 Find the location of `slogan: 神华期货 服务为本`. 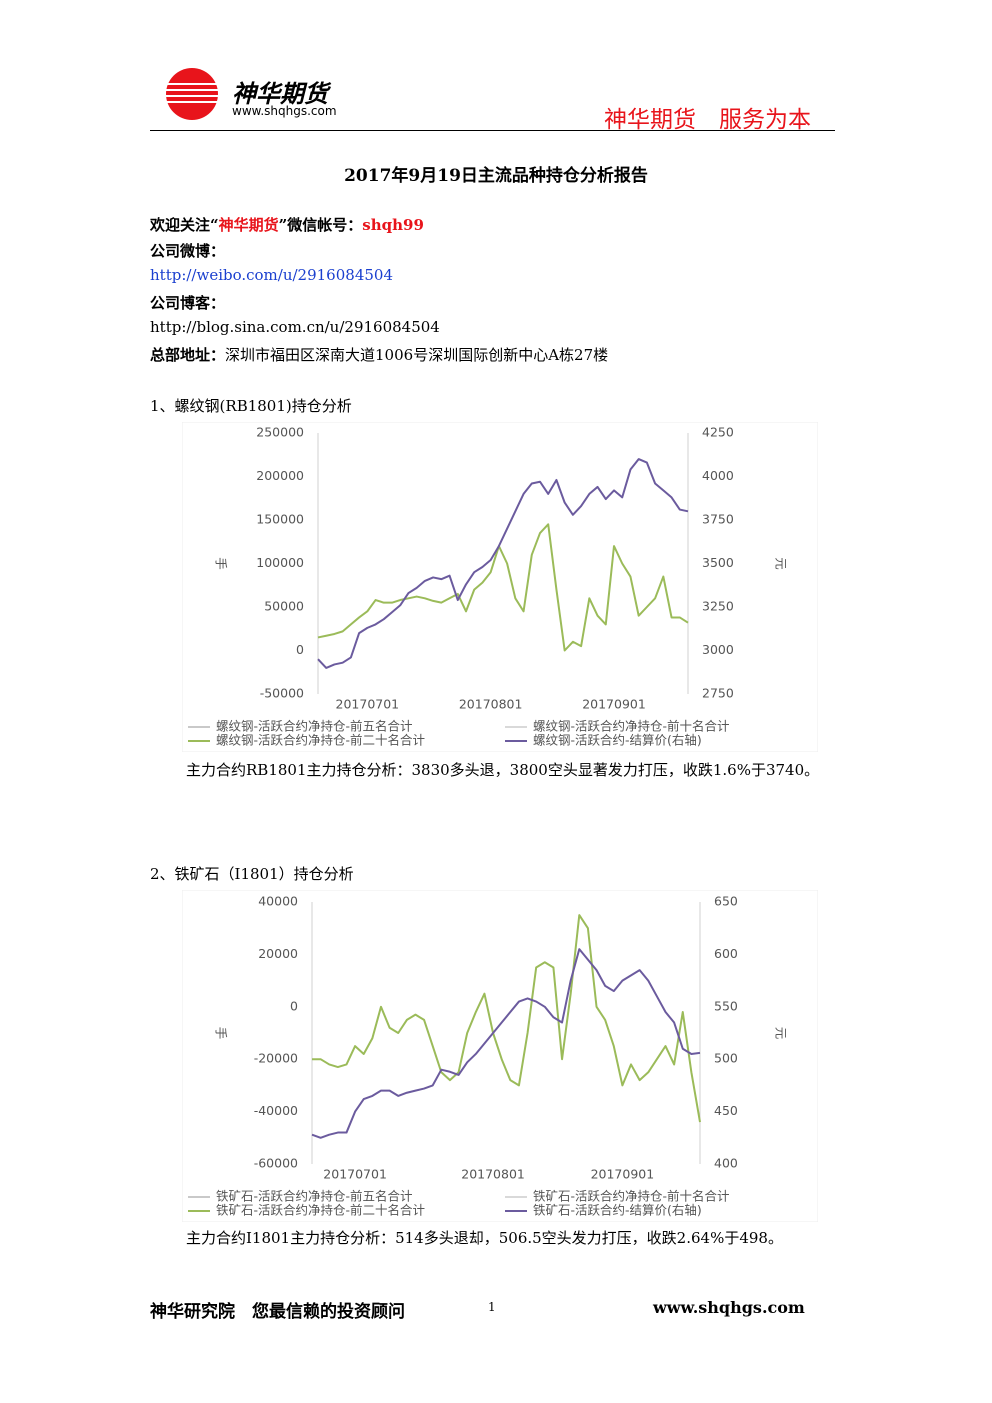

slogan: 神华期货 服务为本 is located at coordinates (707, 120).